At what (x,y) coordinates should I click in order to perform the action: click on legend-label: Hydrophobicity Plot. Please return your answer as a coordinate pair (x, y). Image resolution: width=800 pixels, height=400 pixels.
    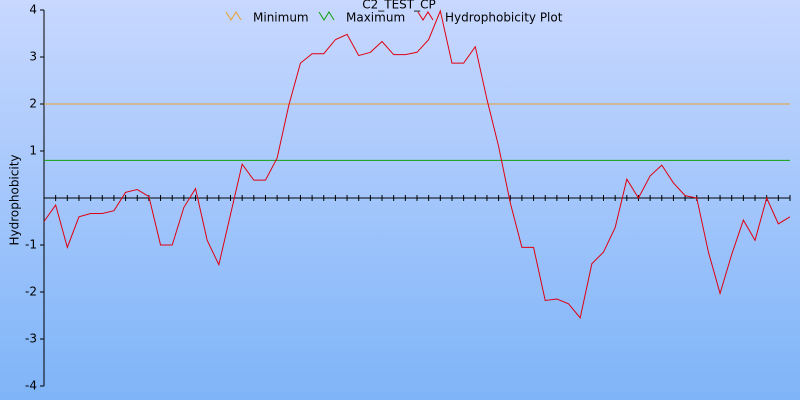
    Looking at the image, I should click on (504, 18).